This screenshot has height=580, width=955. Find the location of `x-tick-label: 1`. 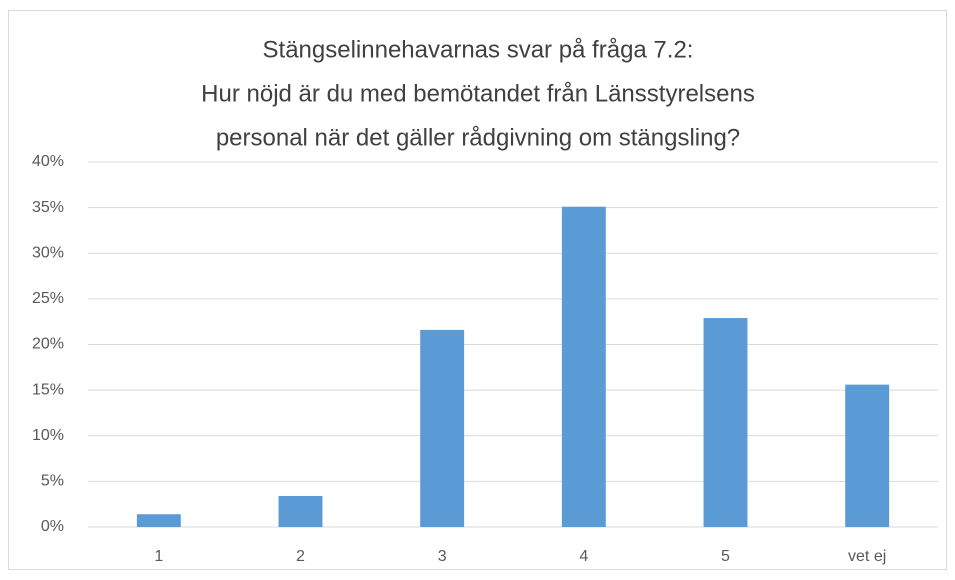

x-tick-label: 1 is located at coordinates (158, 556).